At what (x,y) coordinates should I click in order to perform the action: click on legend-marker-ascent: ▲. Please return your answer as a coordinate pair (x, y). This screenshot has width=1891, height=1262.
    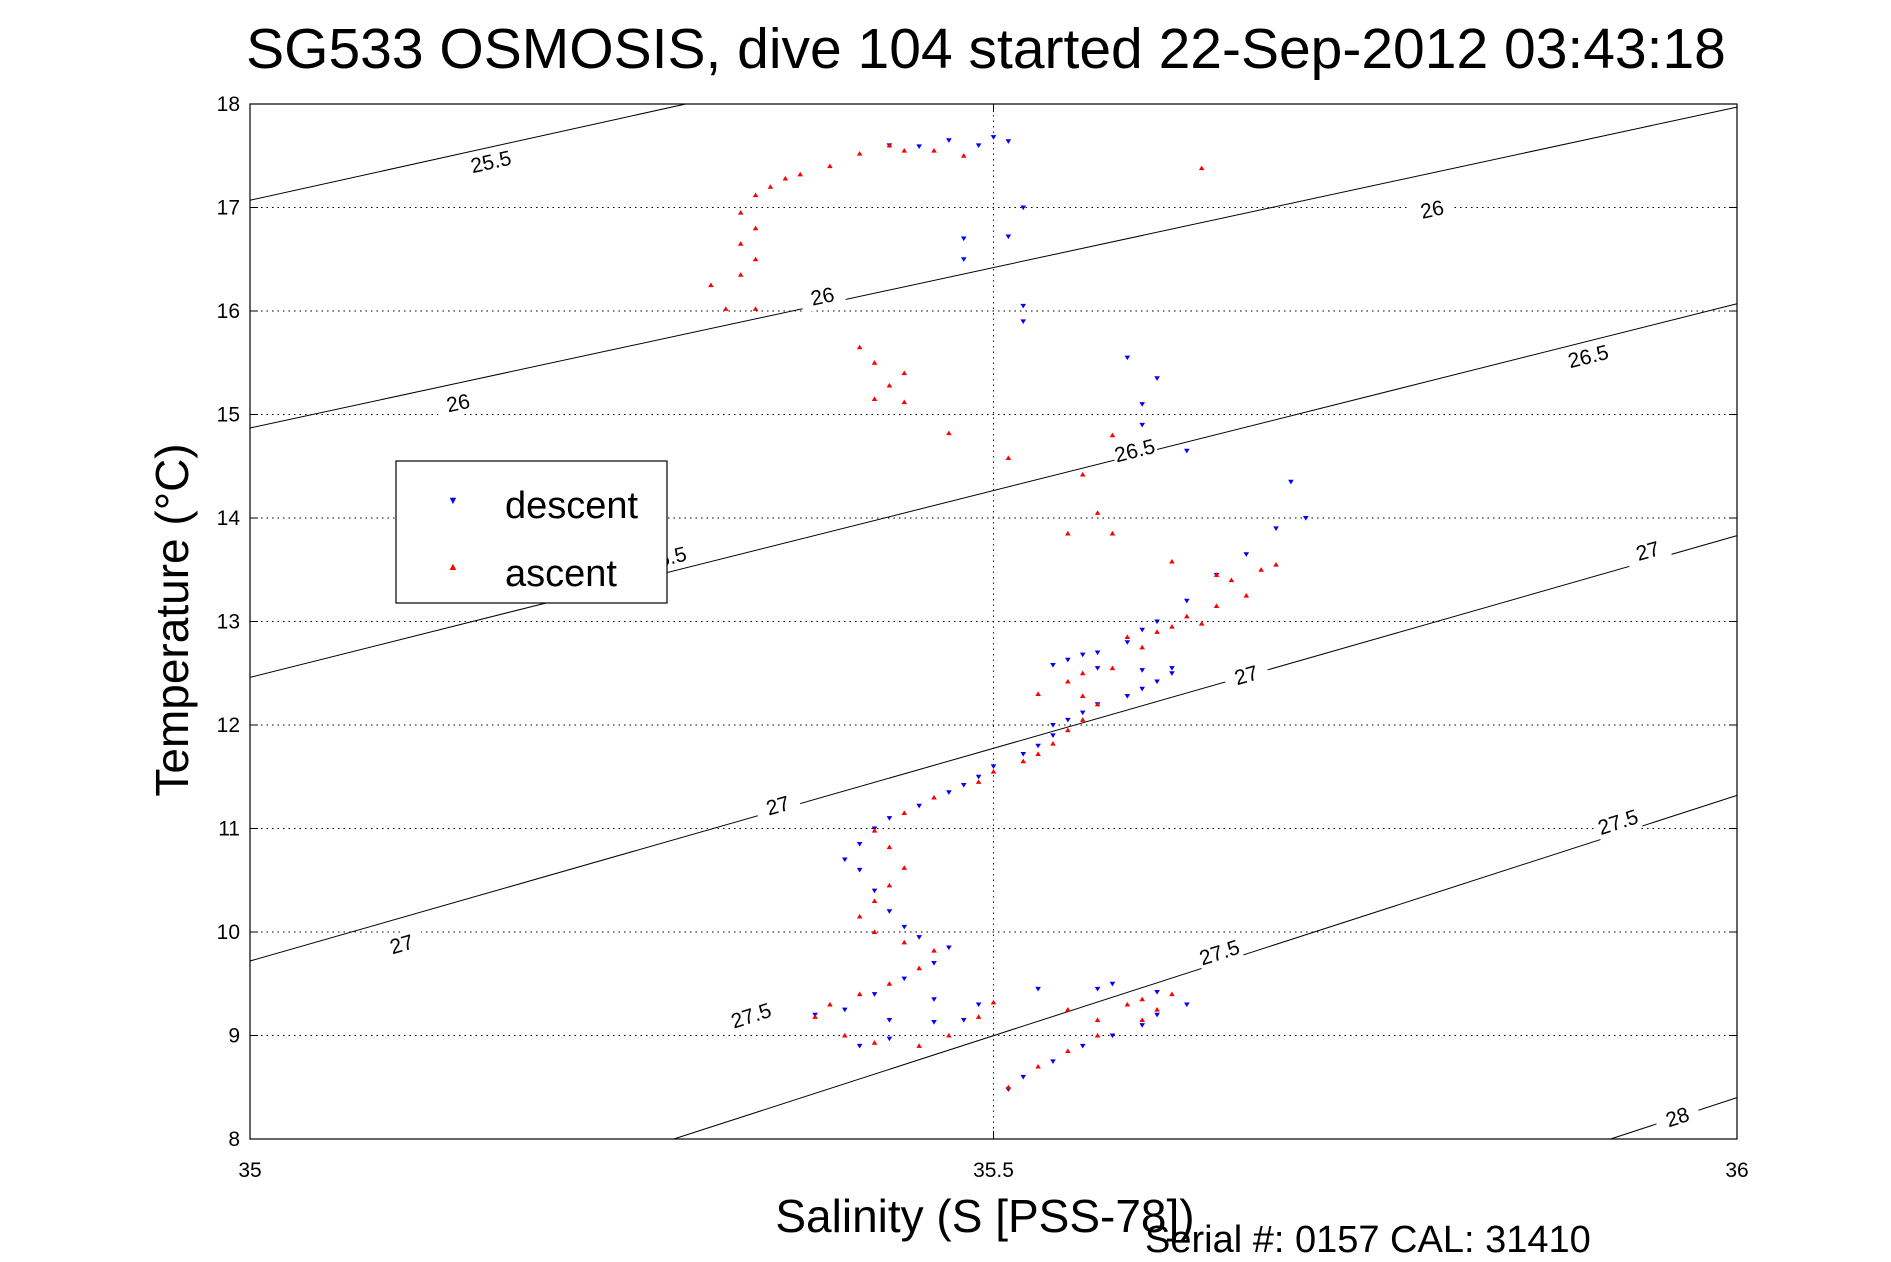
    Looking at the image, I should click on (453, 567).